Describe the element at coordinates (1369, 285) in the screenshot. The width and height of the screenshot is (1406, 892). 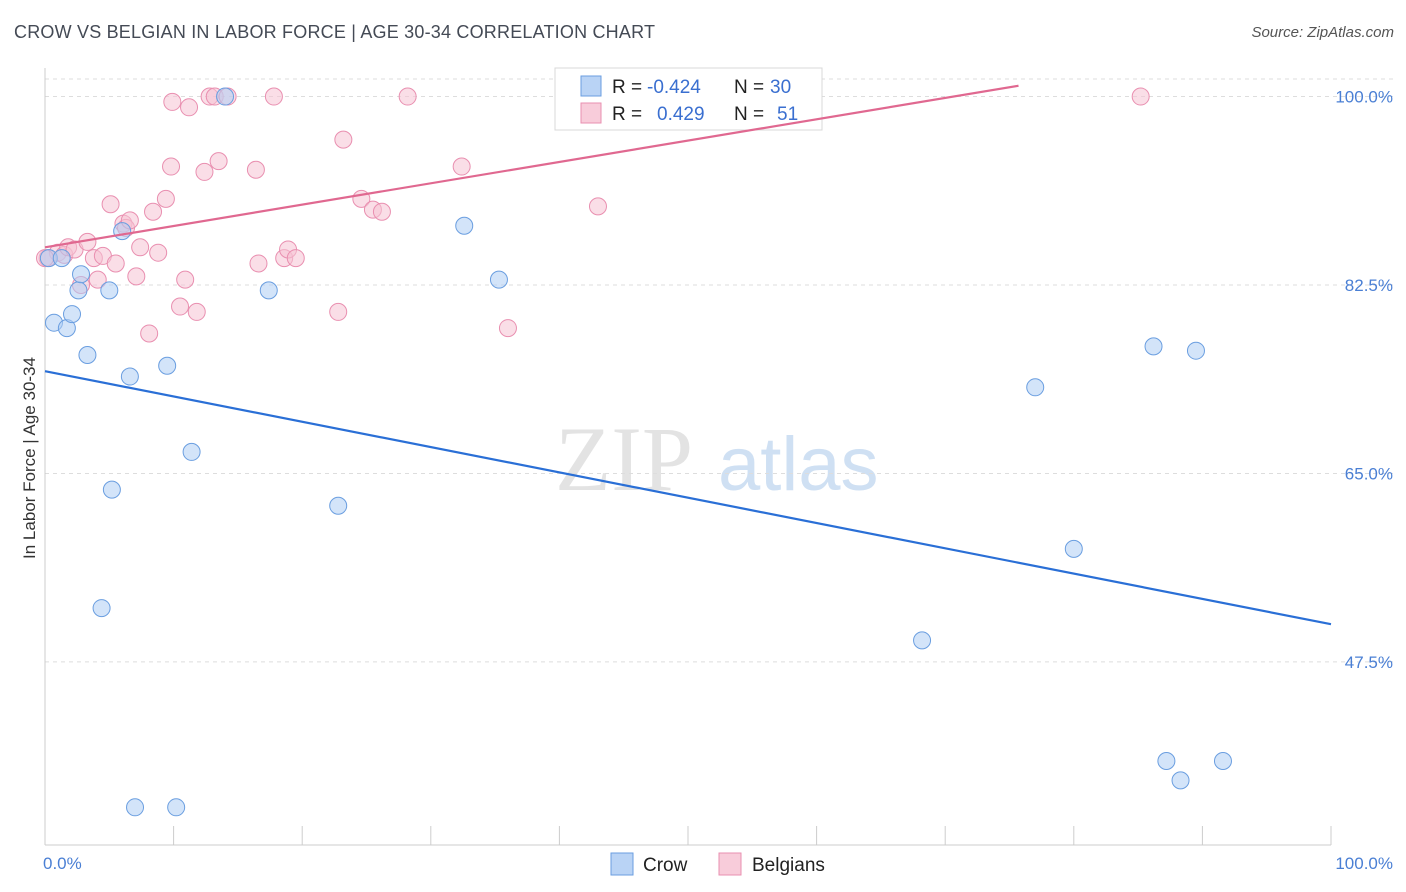
I see `y-tick-label: 82.5%` at that location.